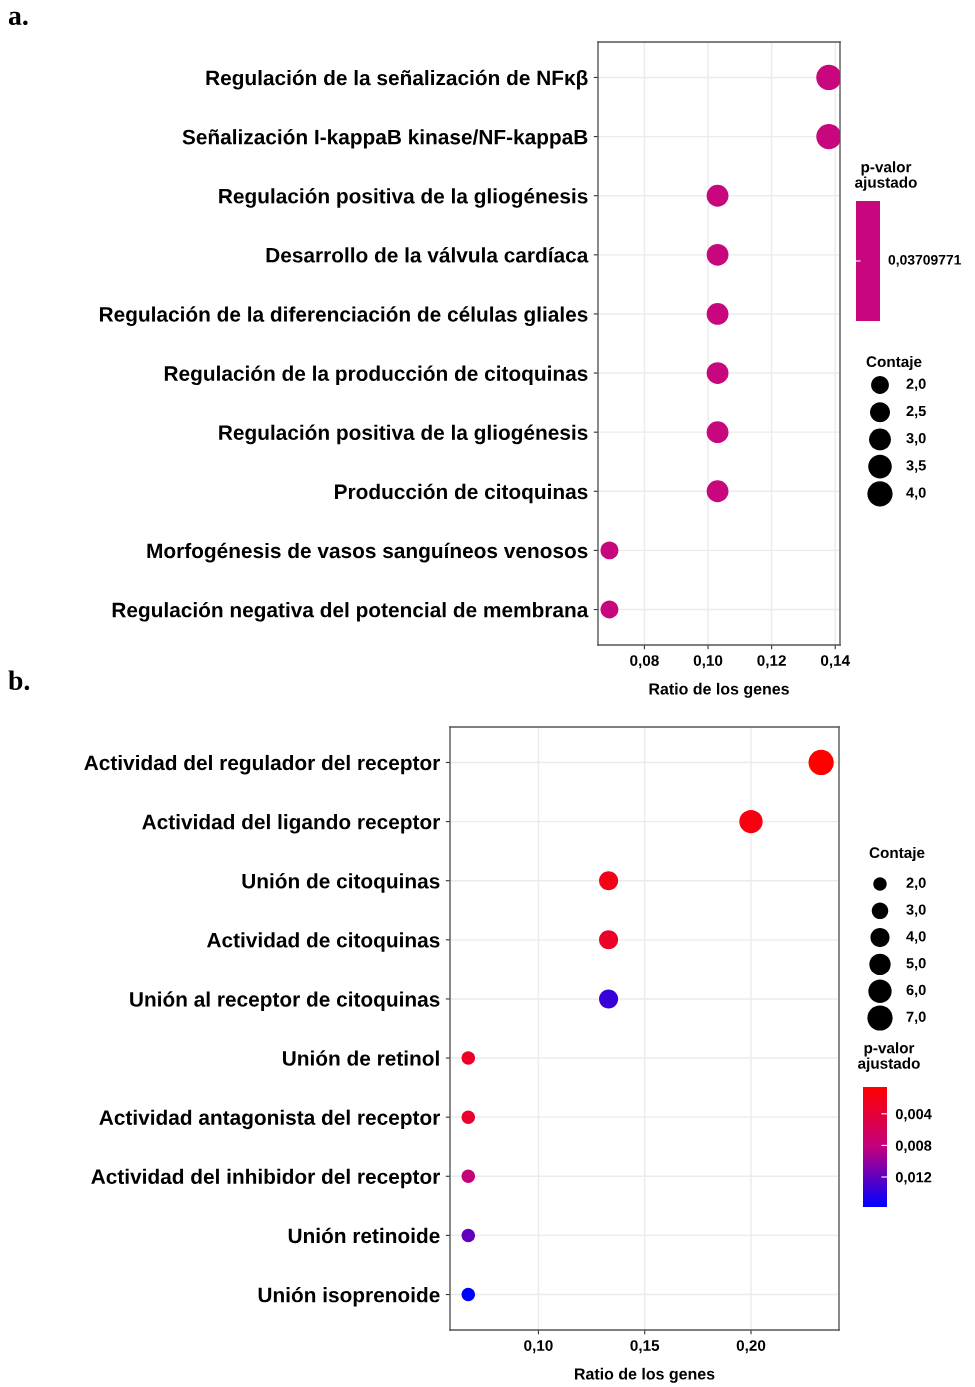 The width and height of the screenshot is (975, 1387). Describe the element at coordinates (916, 412) in the screenshot. I see `legend-label: 2,5` at that location.